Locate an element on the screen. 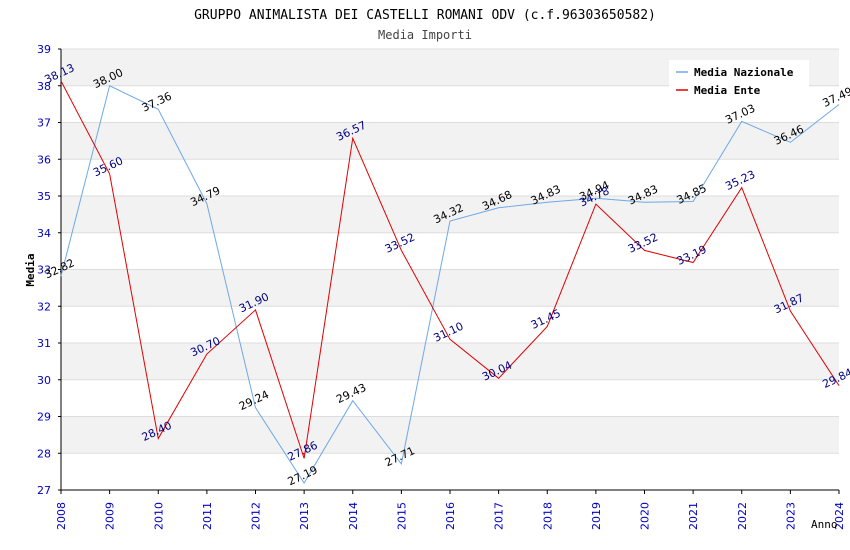  legend-label-media-nazionale: Media Nazionale is located at coordinates (744, 72).